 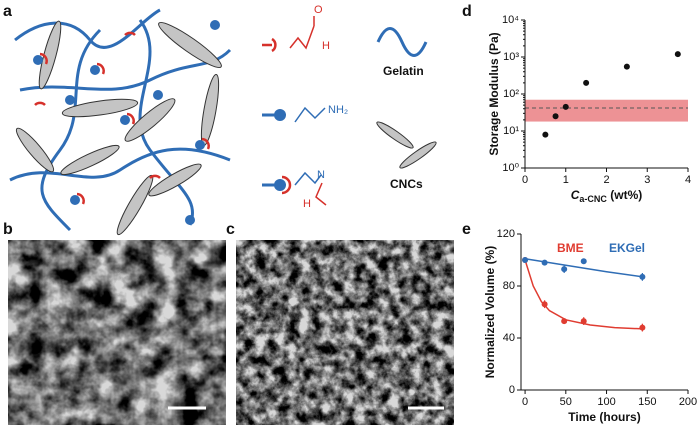 What do you see at coordinates (509, 338) in the screenshot?
I see `y-tick-label: 40` at bounding box center [509, 338].